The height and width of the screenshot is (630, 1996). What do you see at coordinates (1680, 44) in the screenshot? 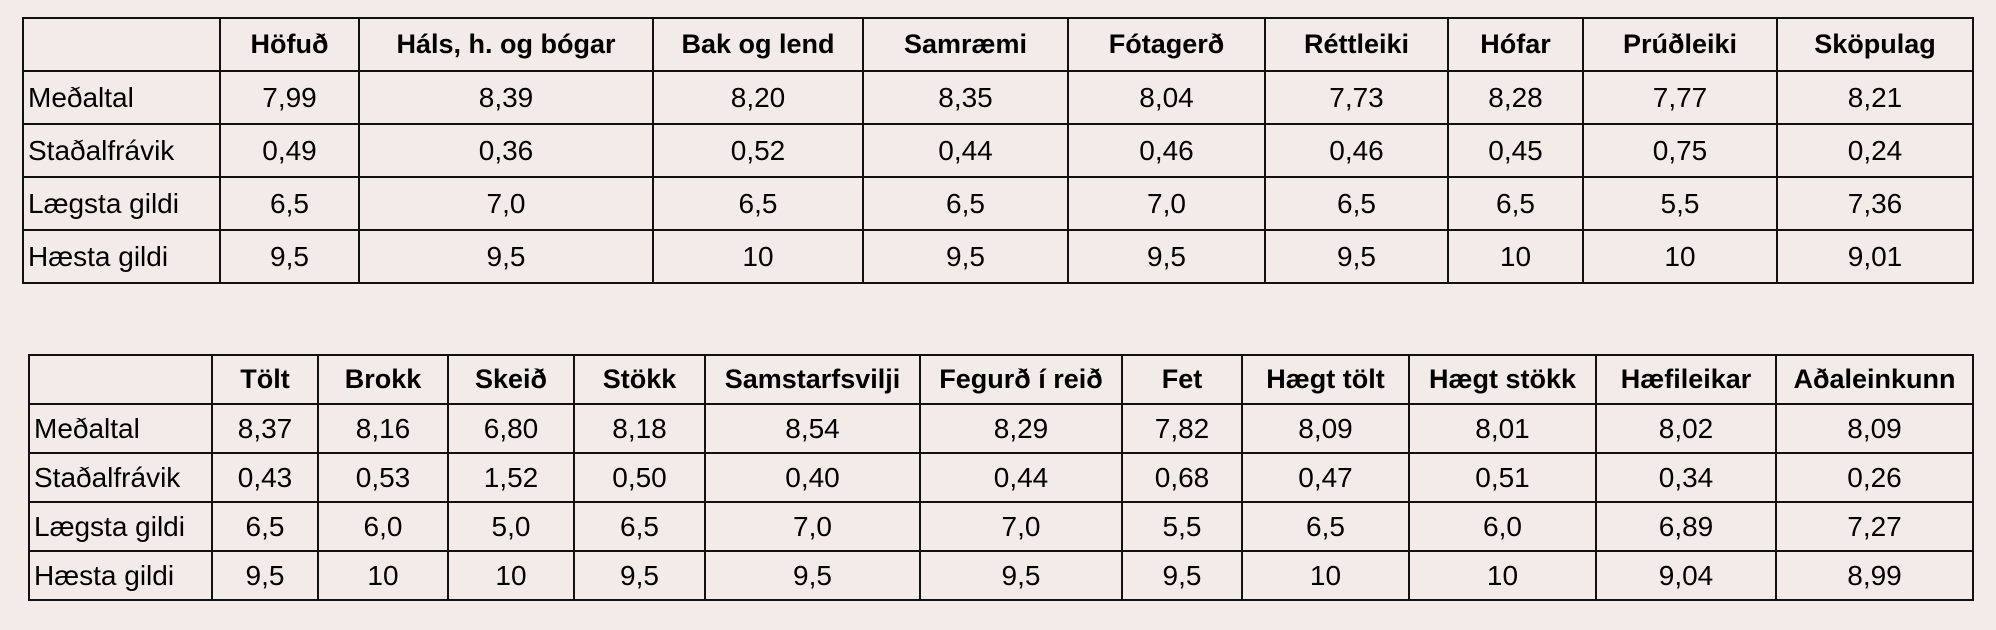
I see `column-header: Prúðleiki` at bounding box center [1680, 44].